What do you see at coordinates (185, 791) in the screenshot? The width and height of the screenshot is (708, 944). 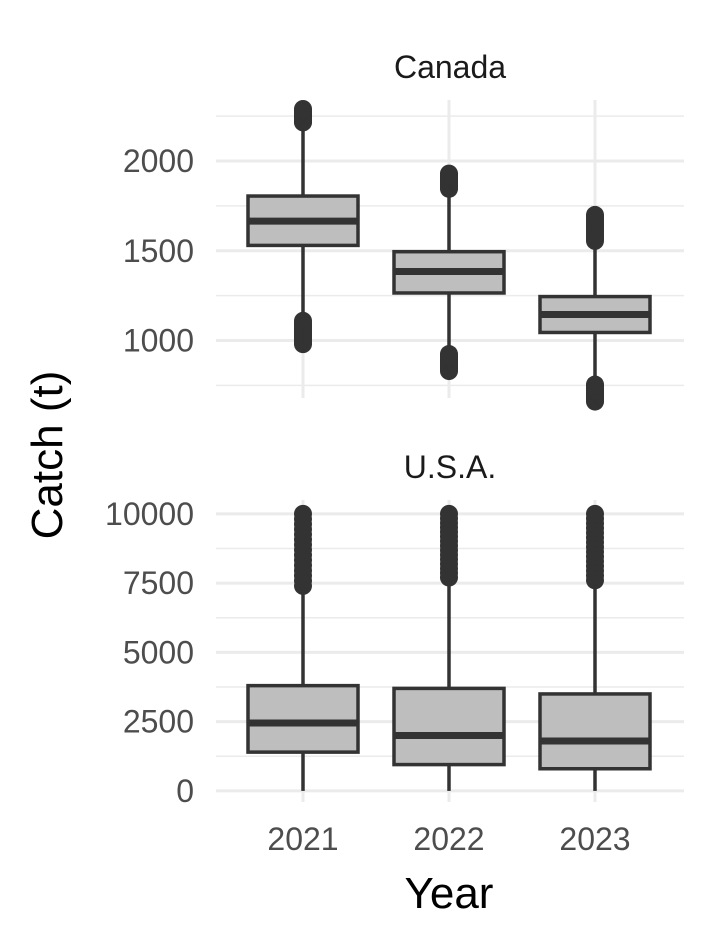 I see `y-tick-label: 0` at bounding box center [185, 791].